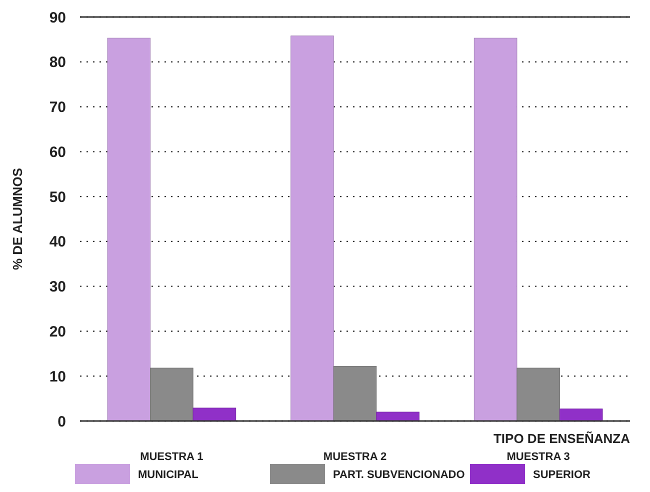 This screenshot has width=650, height=492. Describe the element at coordinates (57, 287) in the screenshot. I see `y-tick-label: 30` at that location.